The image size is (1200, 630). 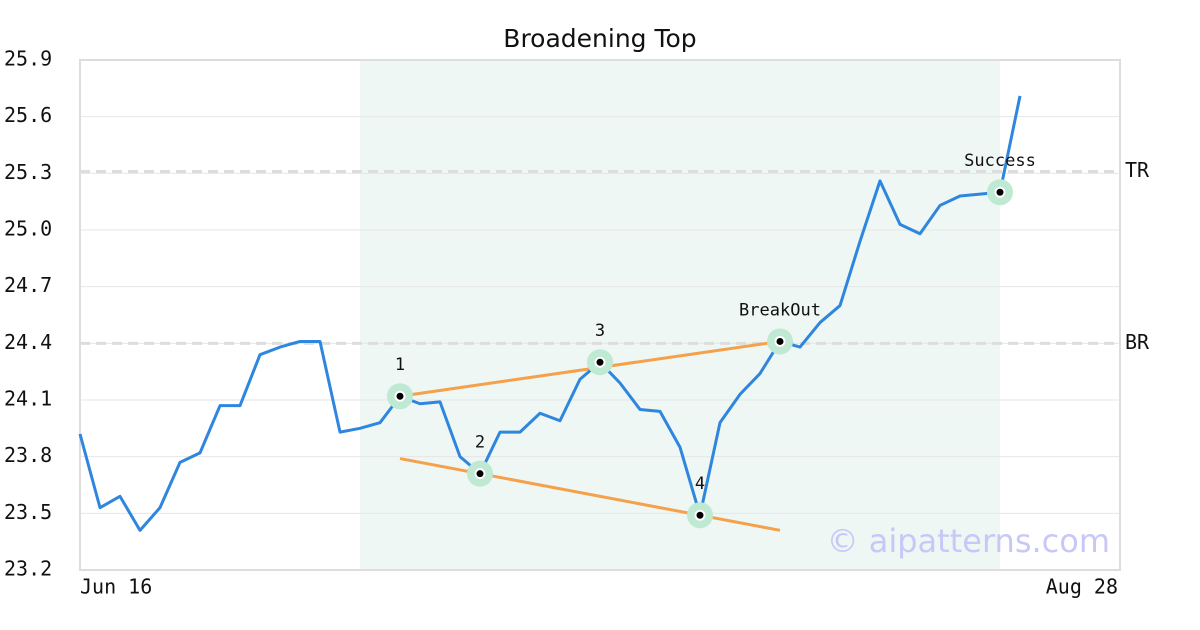 What do you see at coordinates (28, 455) in the screenshot?
I see `y-tick-label: 23.8` at bounding box center [28, 455].